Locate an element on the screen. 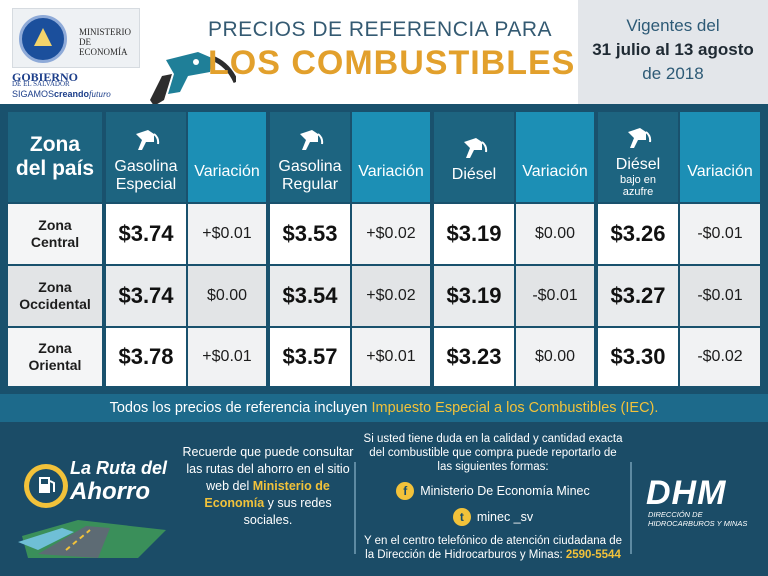 The width and height of the screenshot is (768, 576). dhm-subtitle: DIRECCIÓN DE HIDROCARBUROS Y MINAS is located at coordinates (698, 519).